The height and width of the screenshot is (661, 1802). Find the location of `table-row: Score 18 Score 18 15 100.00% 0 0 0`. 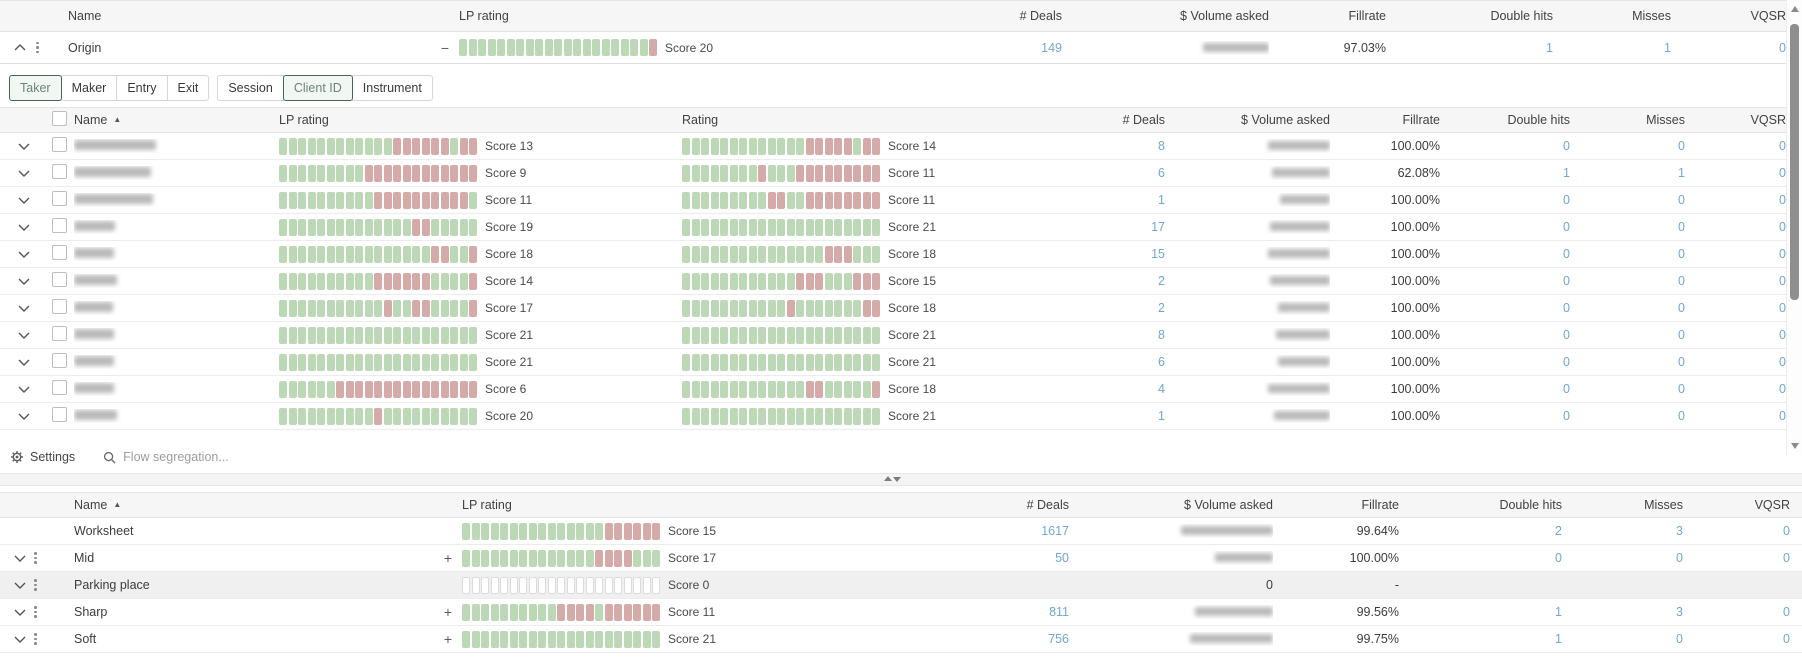

table-row: Score 18 Score 18 15 100.00% 0 0 0 is located at coordinates (893, 254).